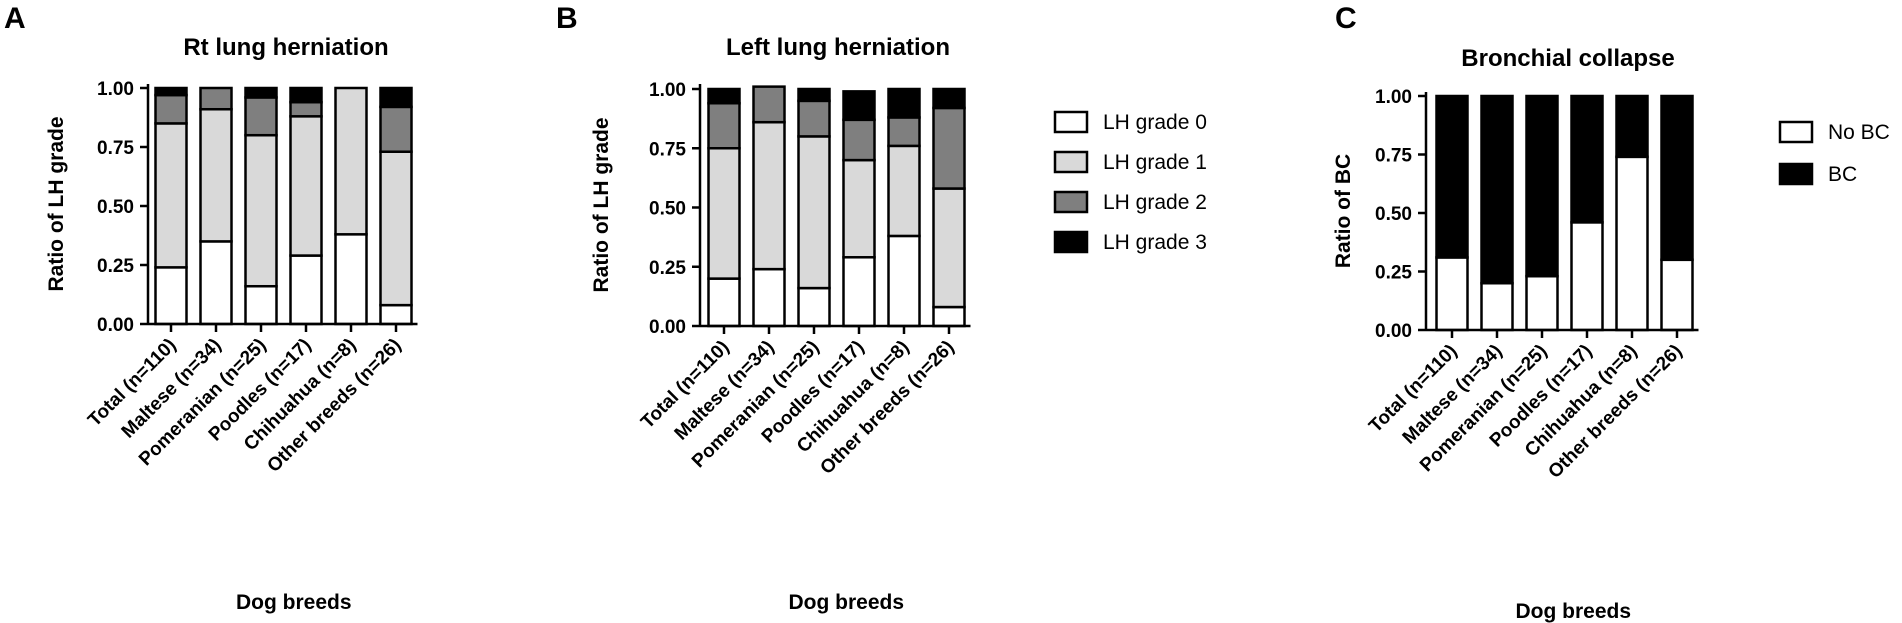  Describe the element at coordinates (1155, 122) in the screenshot. I see `legend-label: LH grade 0` at that location.